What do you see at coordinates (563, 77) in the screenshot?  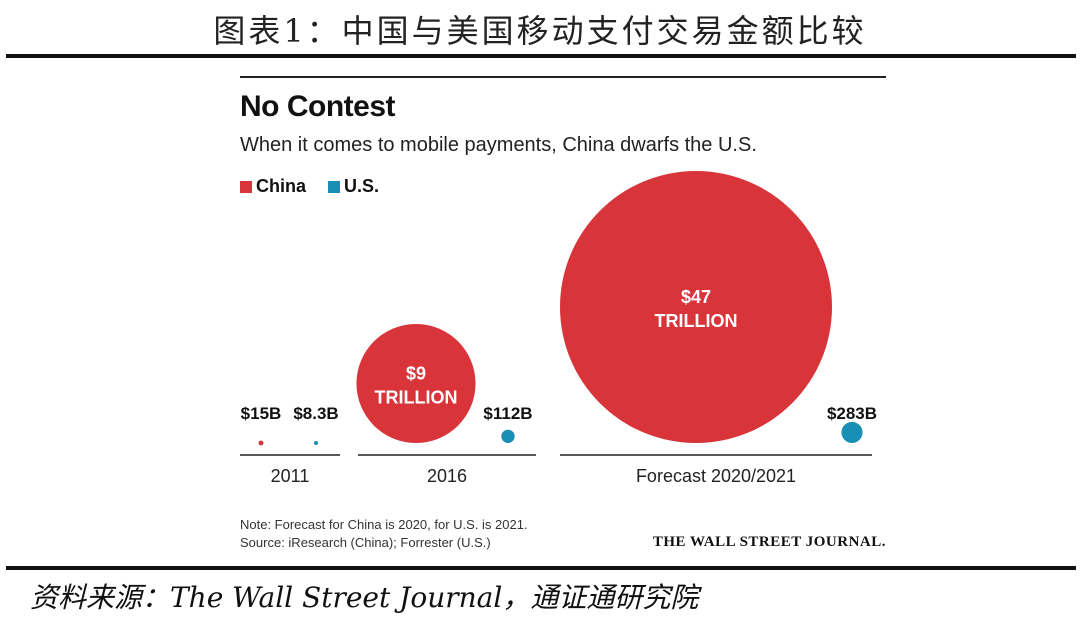 I see `chart-top-line` at bounding box center [563, 77].